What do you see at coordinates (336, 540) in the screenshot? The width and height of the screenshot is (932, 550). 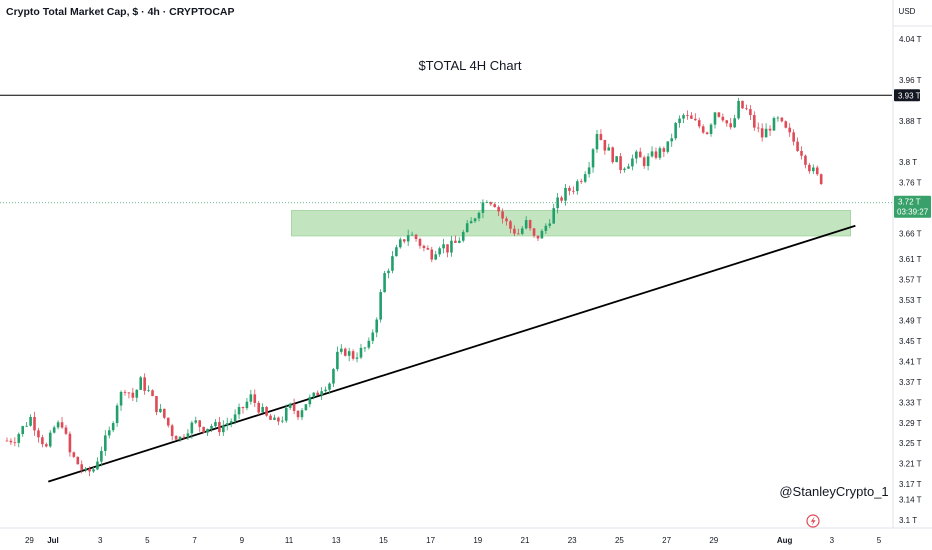 I see `time-tick-label: 13` at bounding box center [336, 540].